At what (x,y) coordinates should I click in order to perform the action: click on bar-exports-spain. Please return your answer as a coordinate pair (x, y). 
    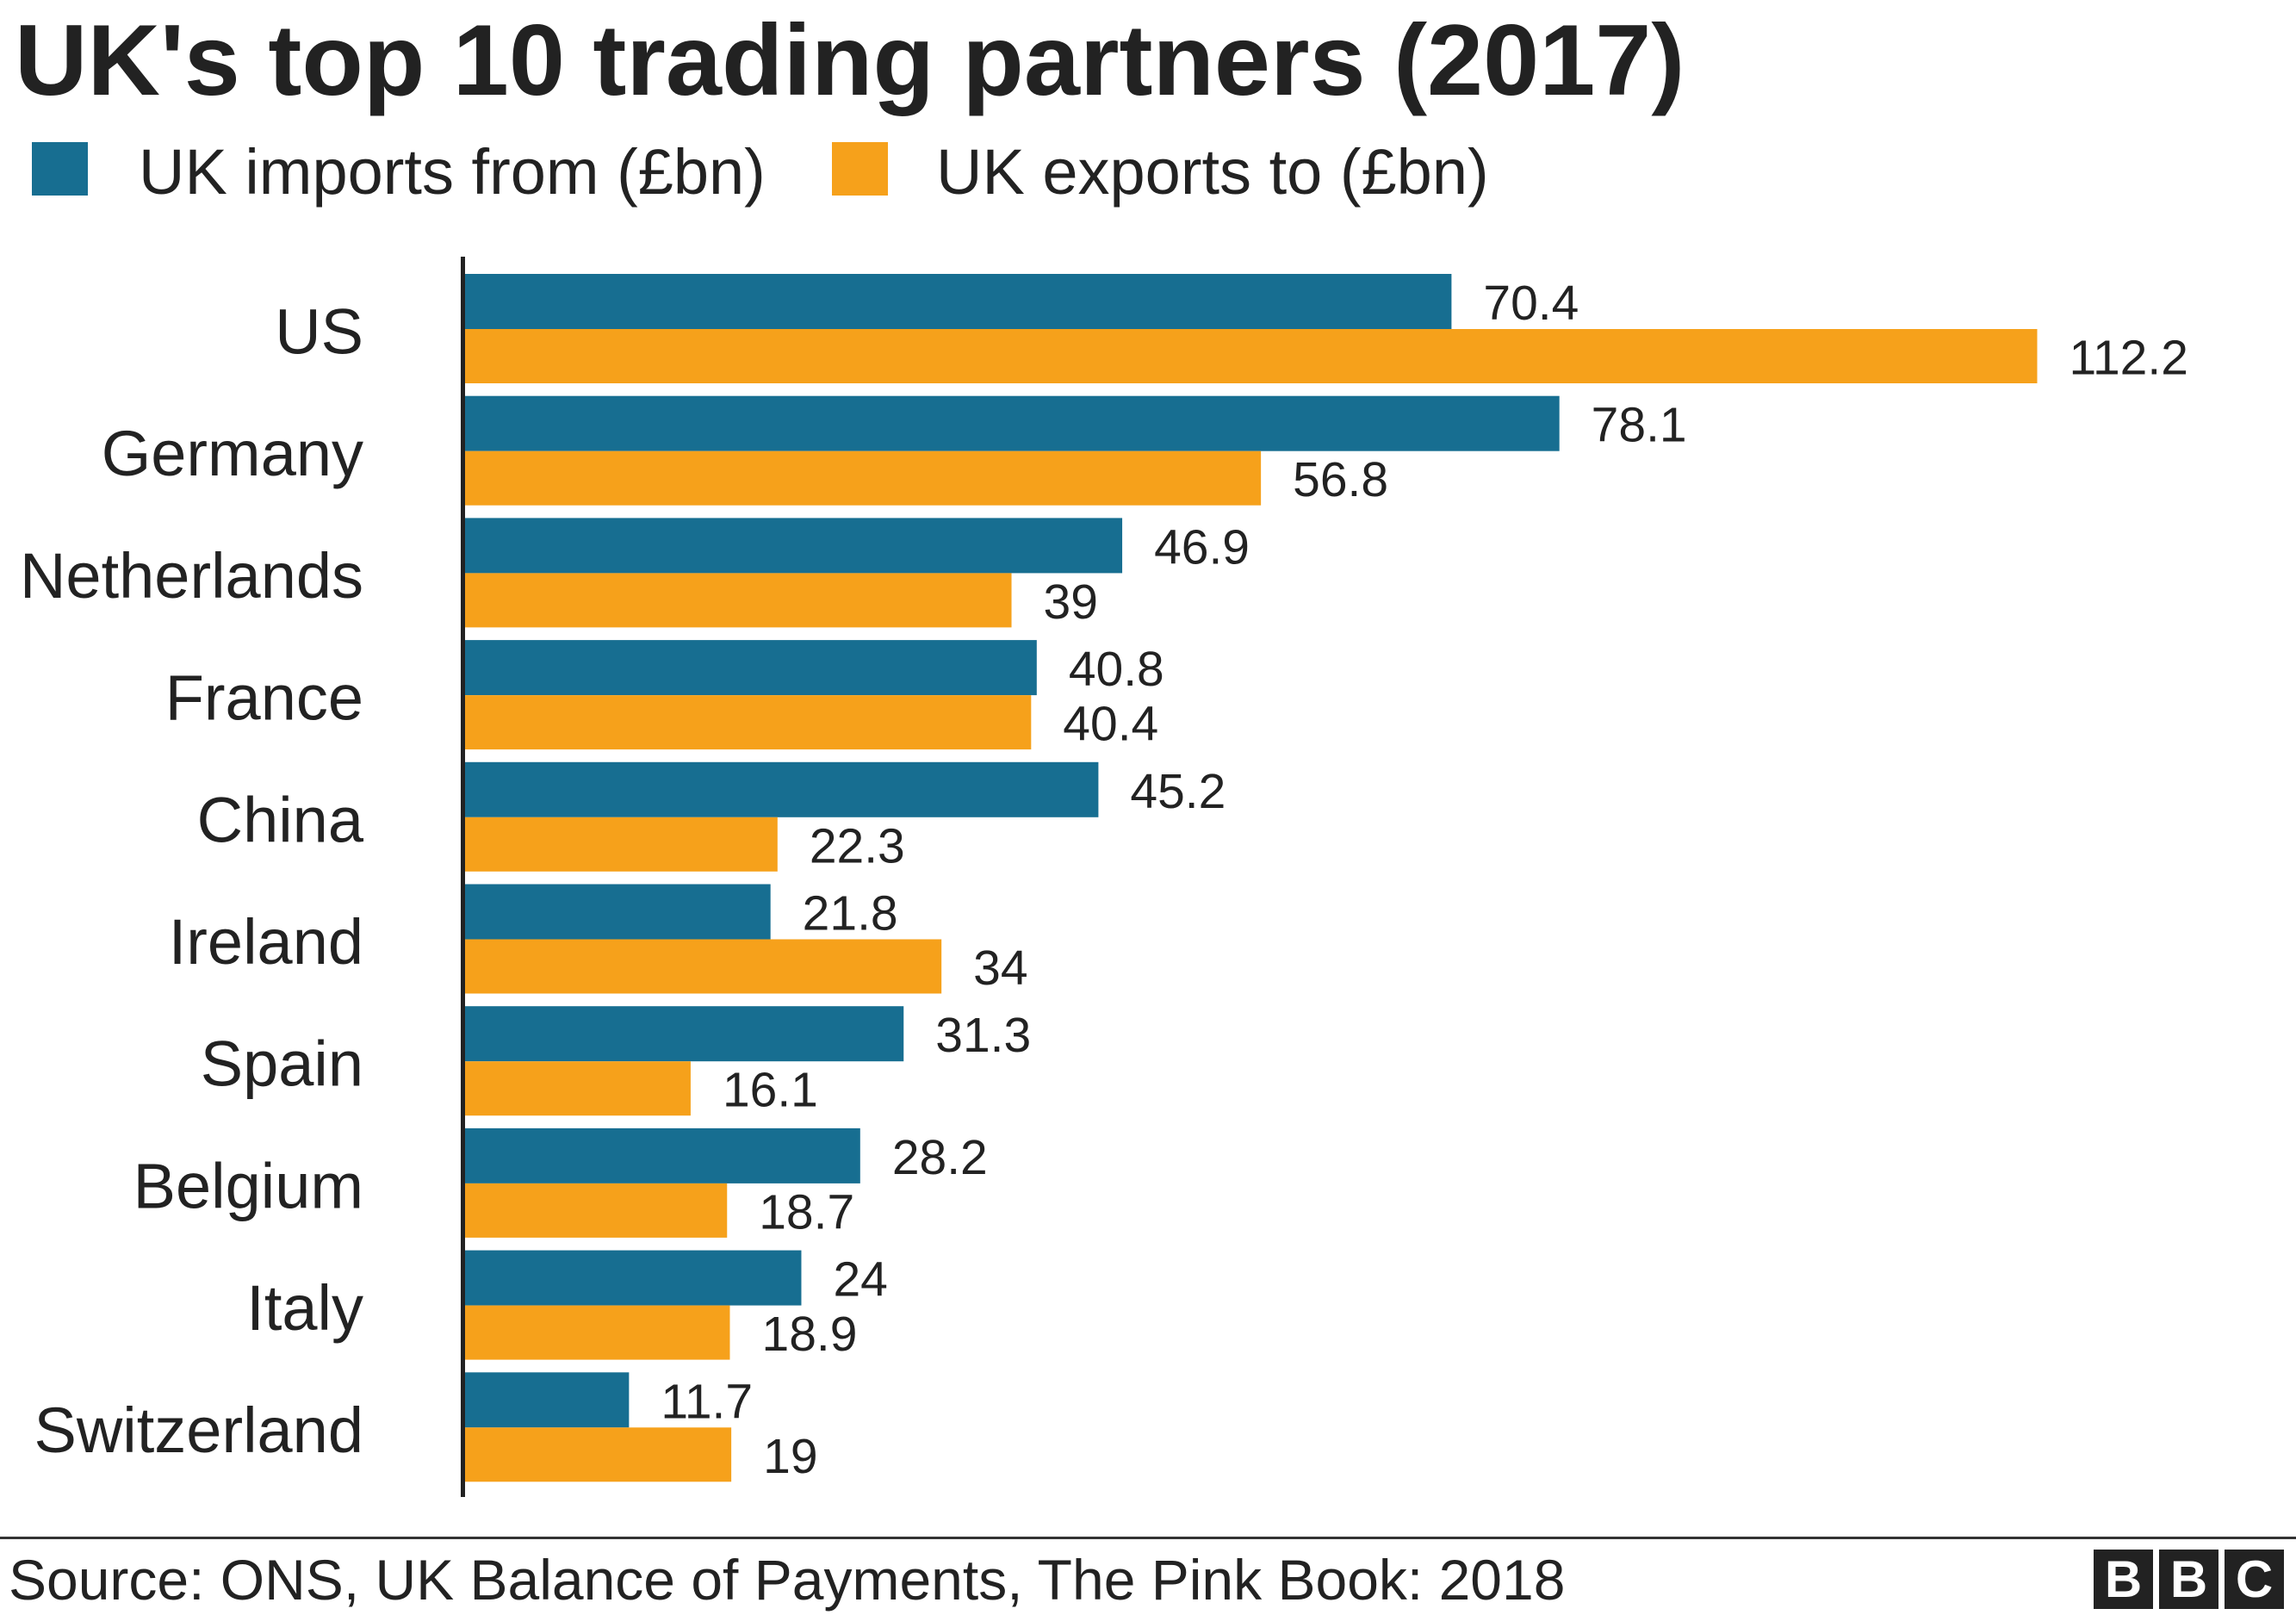
    Looking at the image, I should click on (578, 1088).